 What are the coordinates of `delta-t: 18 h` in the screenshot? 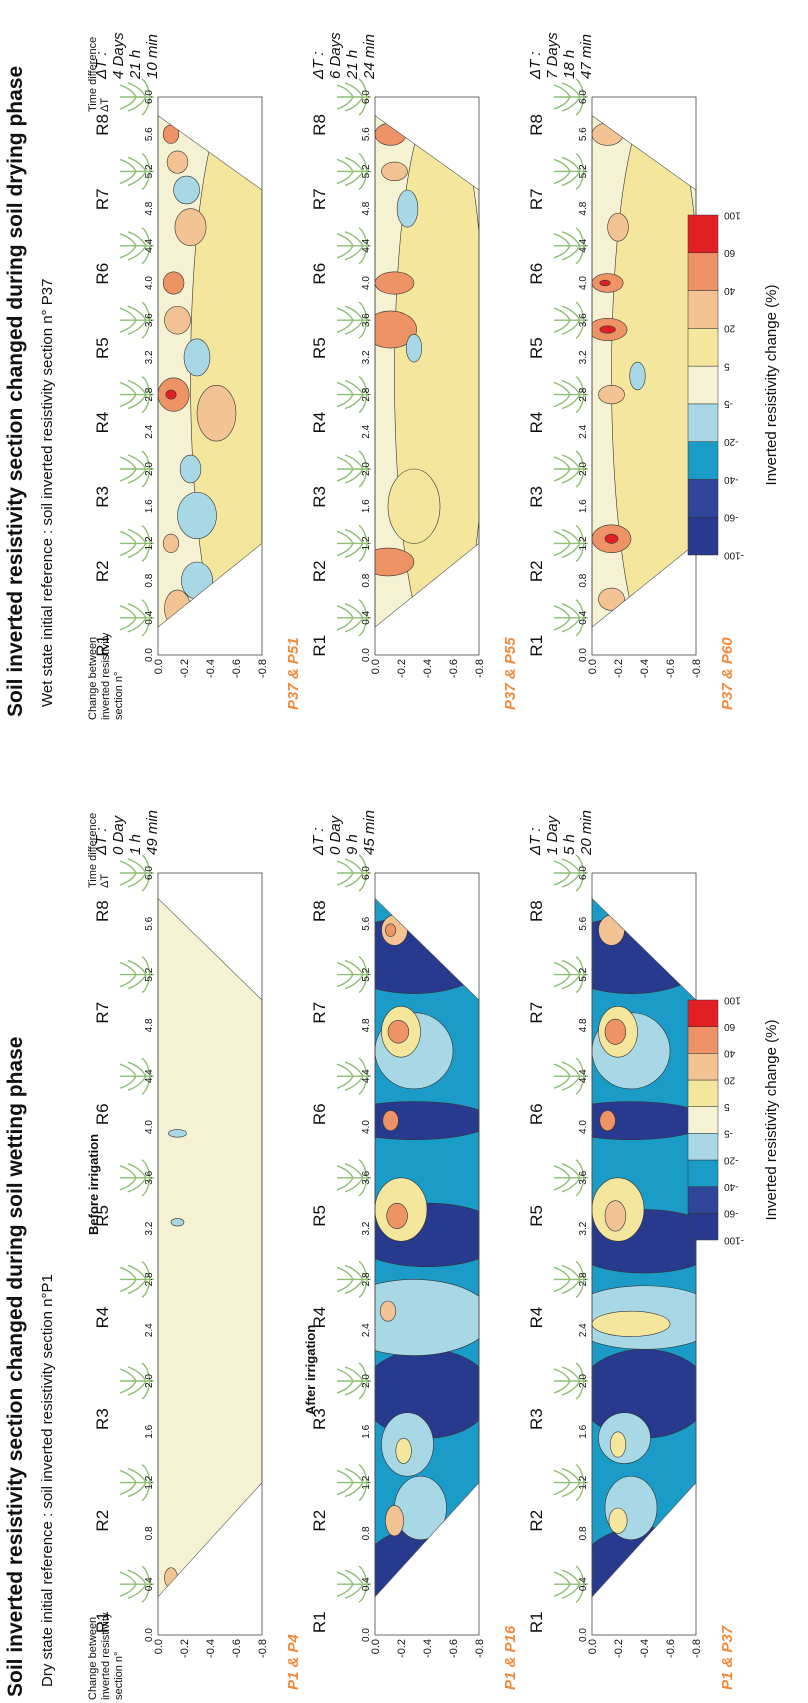 It's located at (569, 64).